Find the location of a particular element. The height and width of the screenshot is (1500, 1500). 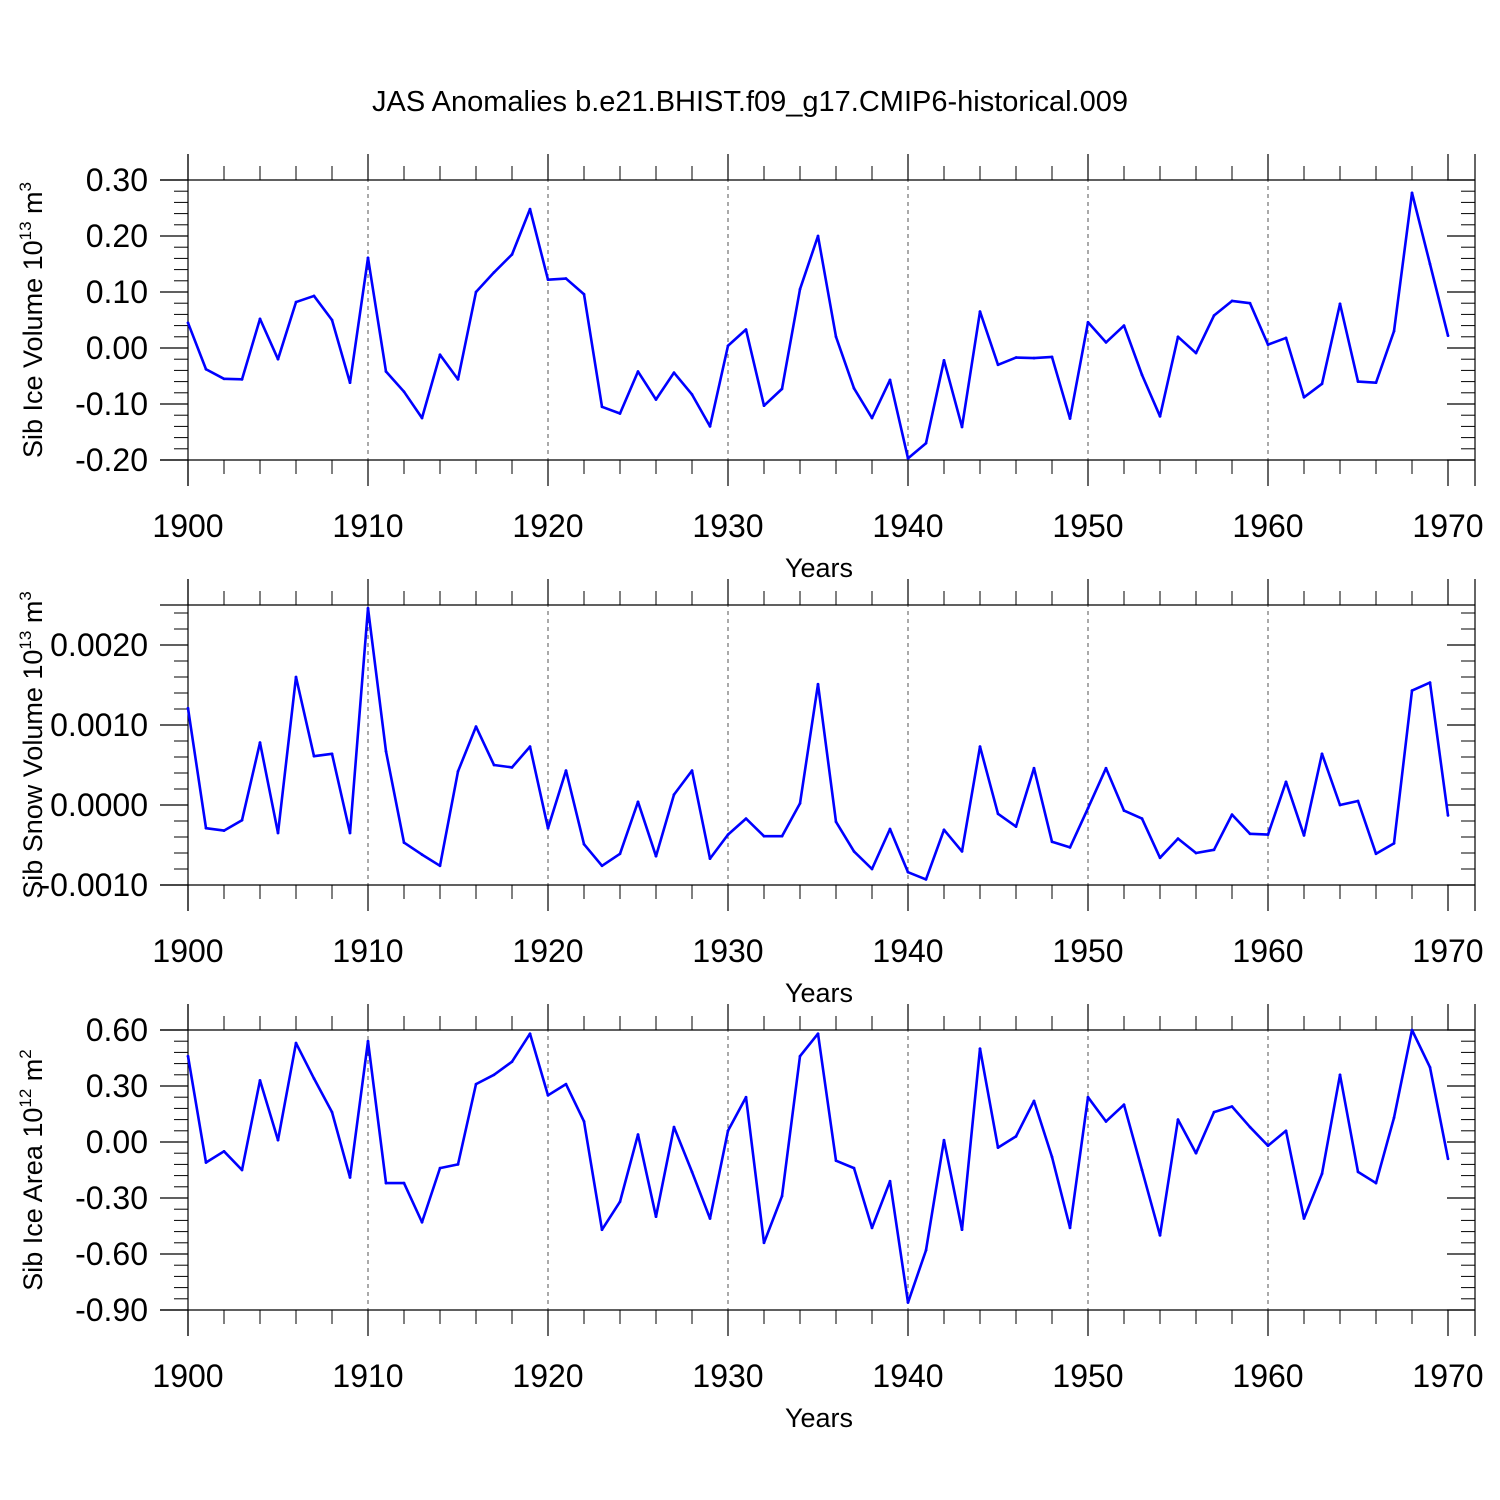

y-tick-label: 0.00 is located at coordinates (117, 1142).